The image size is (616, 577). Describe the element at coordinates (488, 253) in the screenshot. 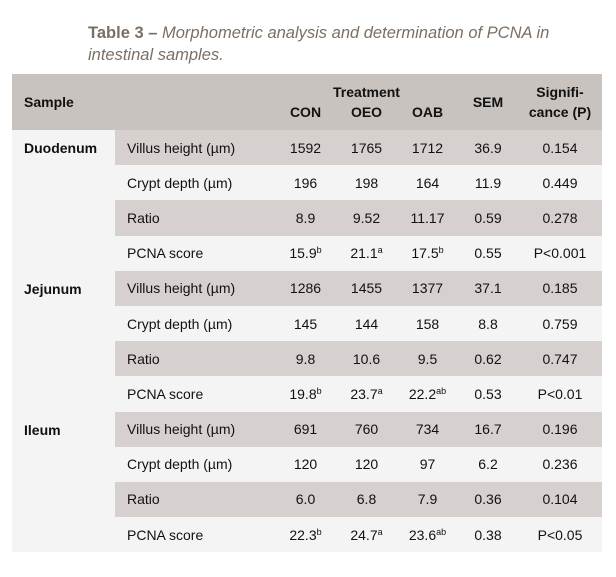

I see `sem-cell: 0.55` at that location.